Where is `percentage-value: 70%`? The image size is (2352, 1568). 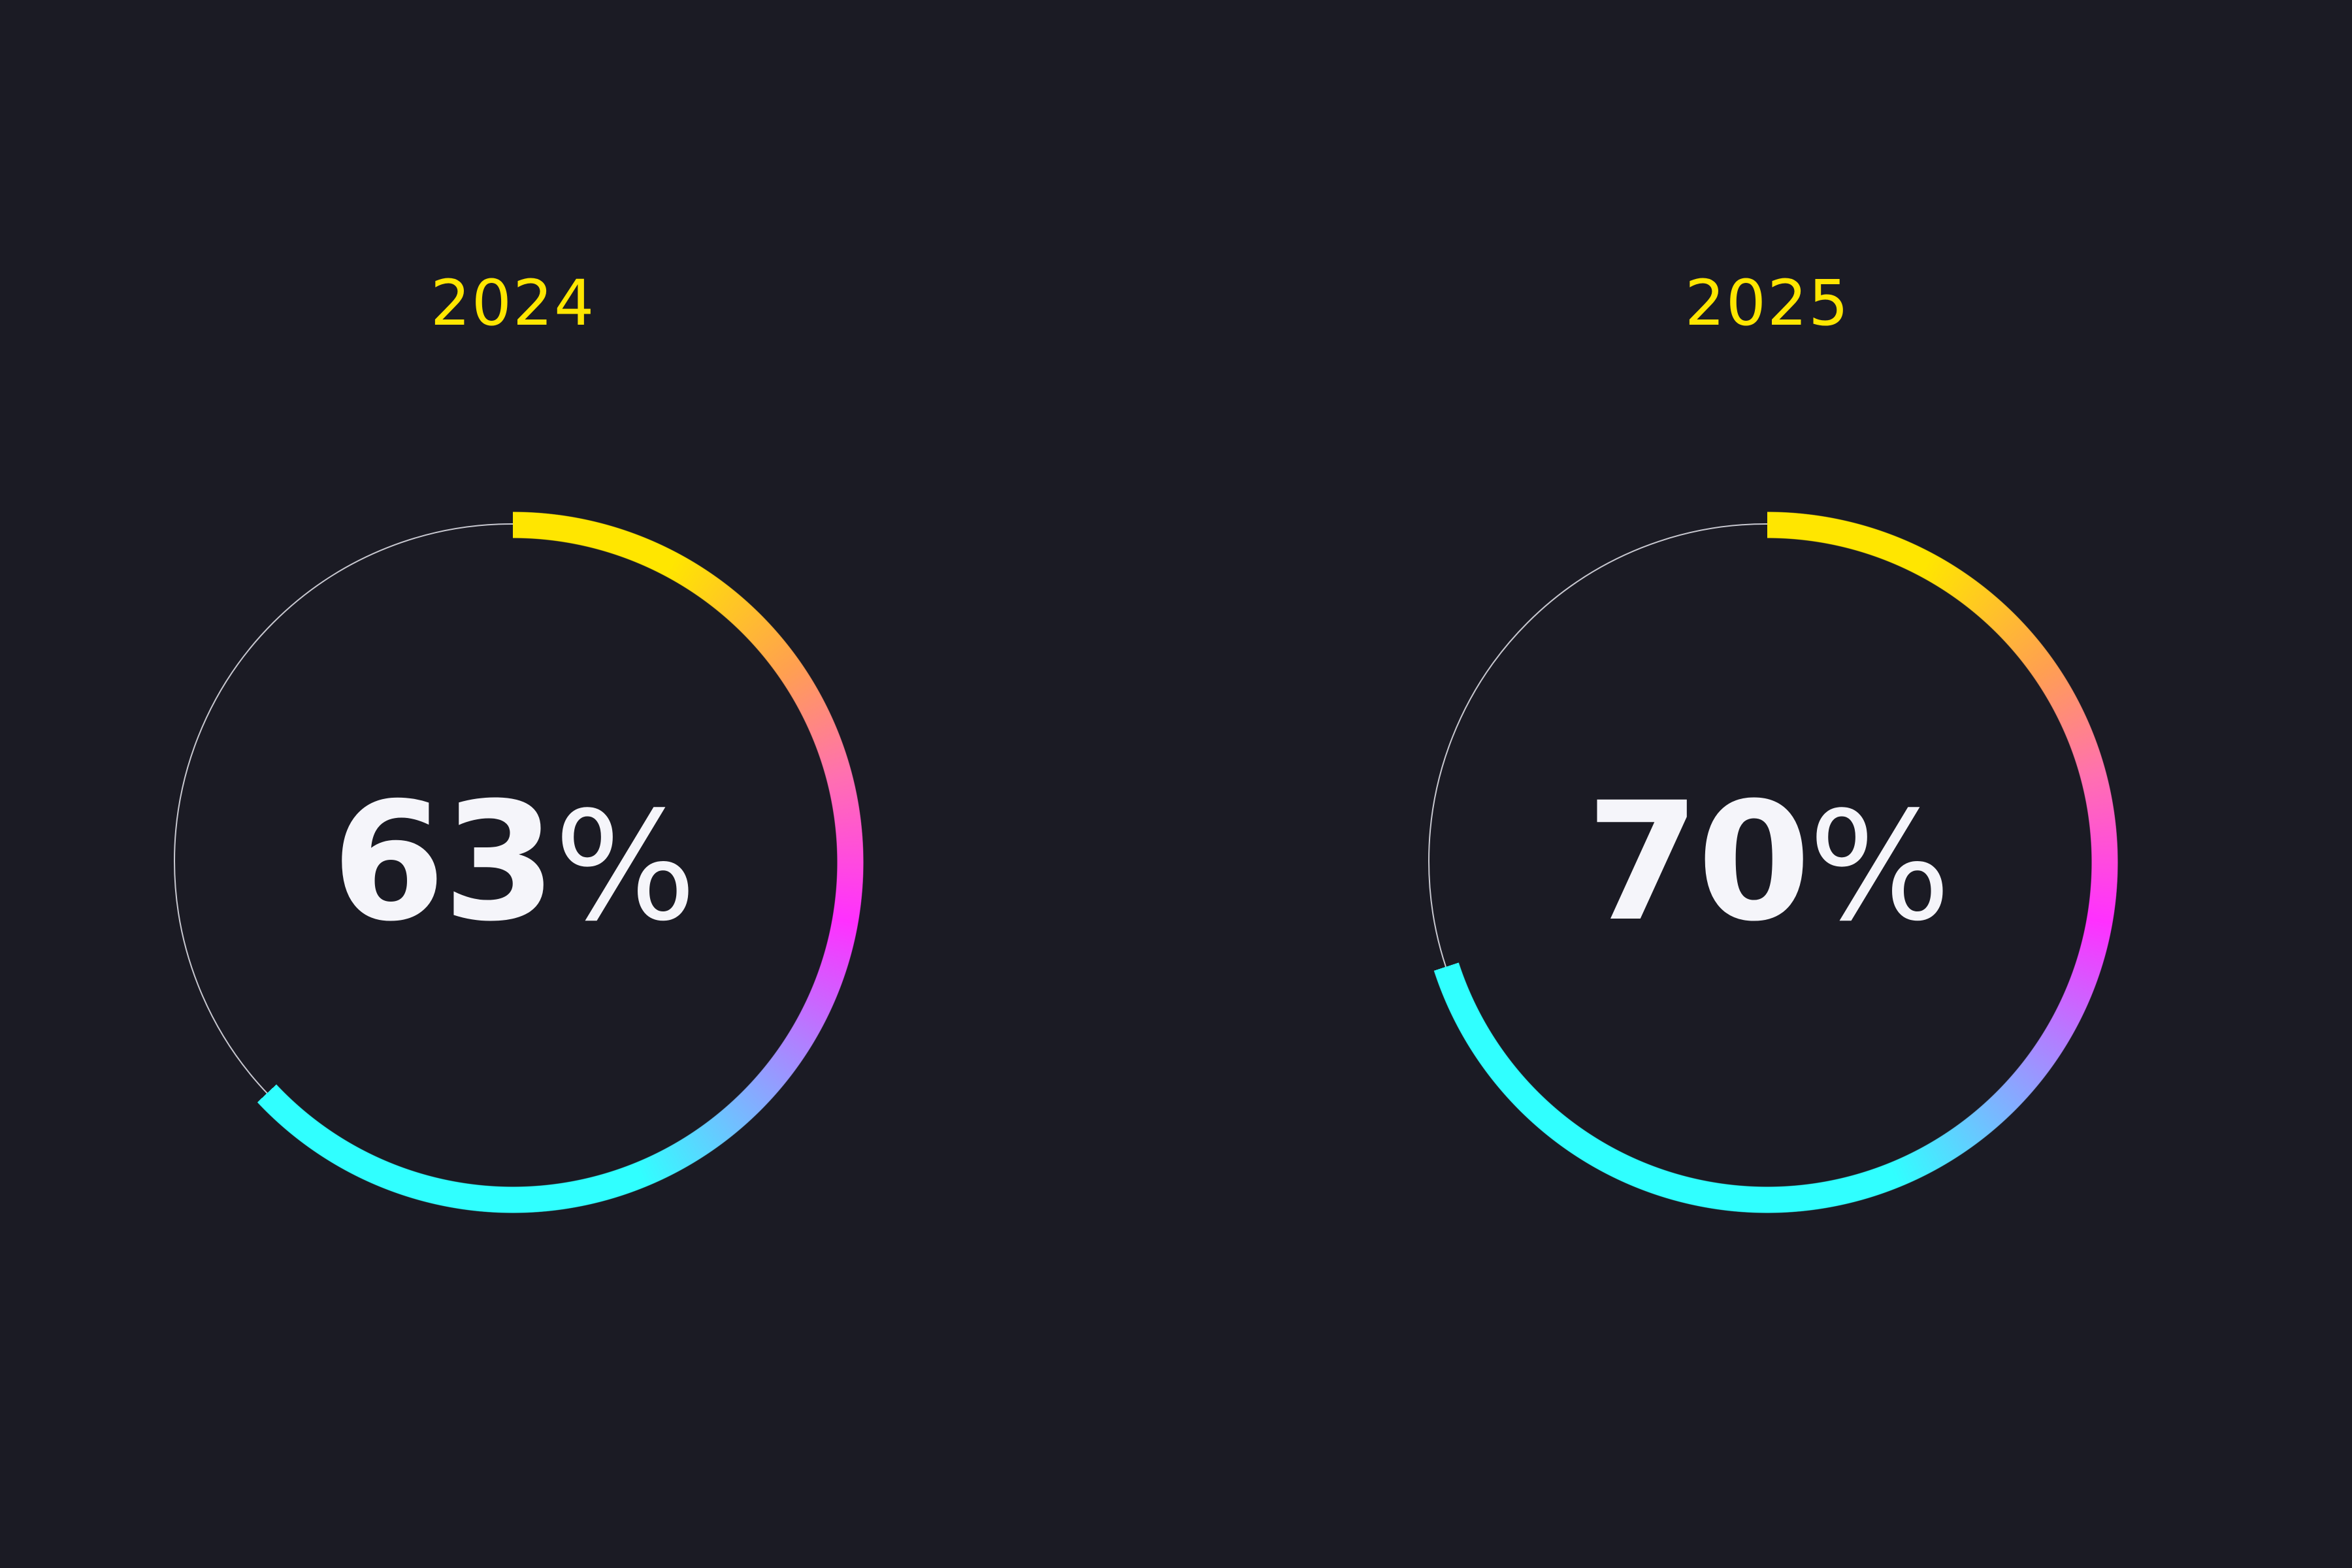 percentage-value: 70% is located at coordinates (1767, 865).